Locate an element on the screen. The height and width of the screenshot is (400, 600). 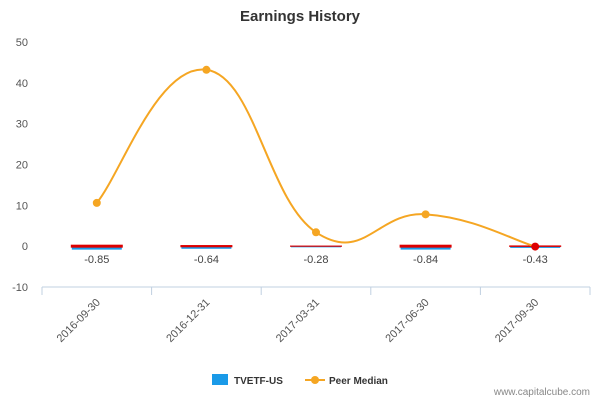
data-labels: -0.85 -0.64 -0.28 -0.84 -0.43 is located at coordinates (315, 260).